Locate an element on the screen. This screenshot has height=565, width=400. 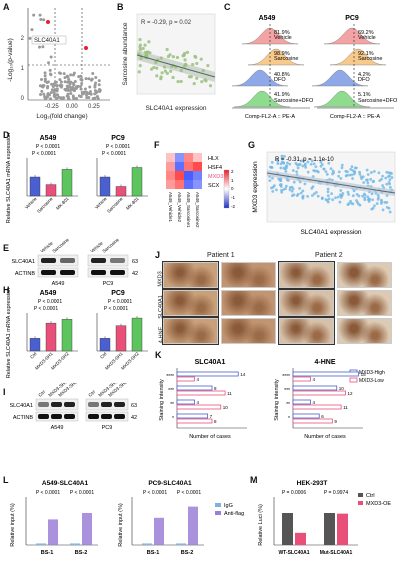
bar-value: 8 is located at coordinates (215, 388).